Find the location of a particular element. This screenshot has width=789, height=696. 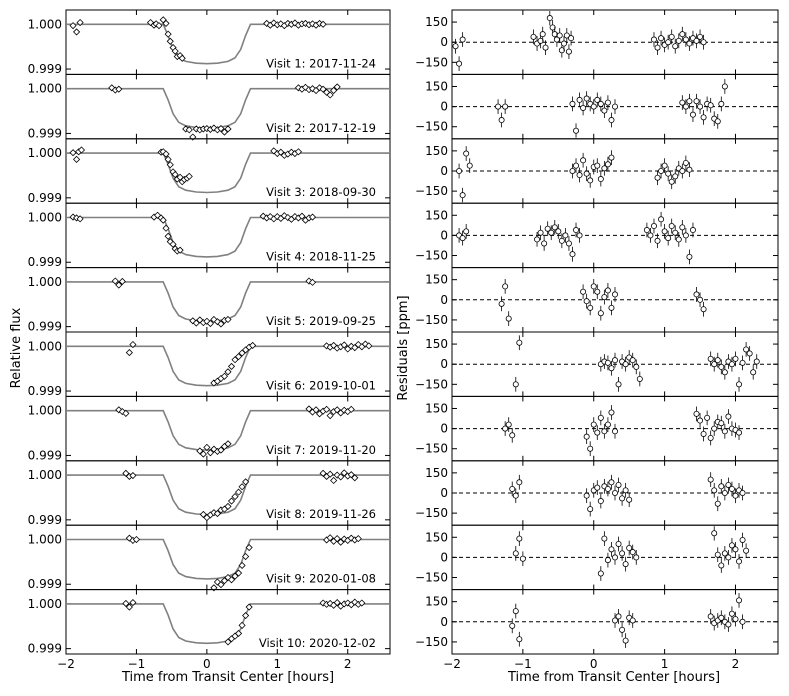

y-tick-label: −150 is located at coordinates (431, 62).